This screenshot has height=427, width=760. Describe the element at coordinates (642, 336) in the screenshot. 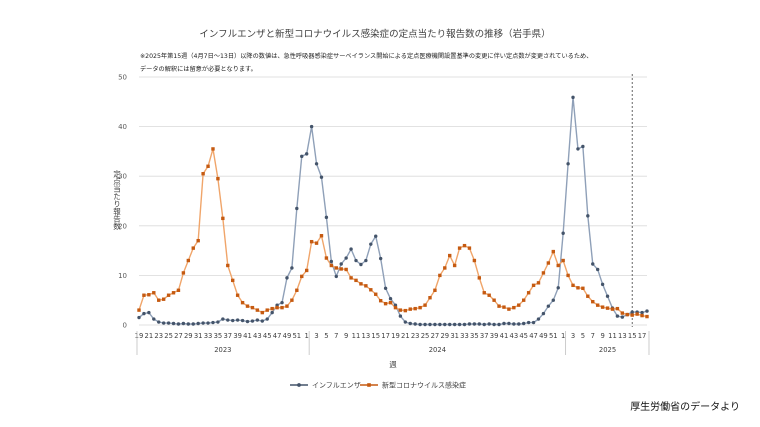

I see `x-tick-label: 17` at that location.